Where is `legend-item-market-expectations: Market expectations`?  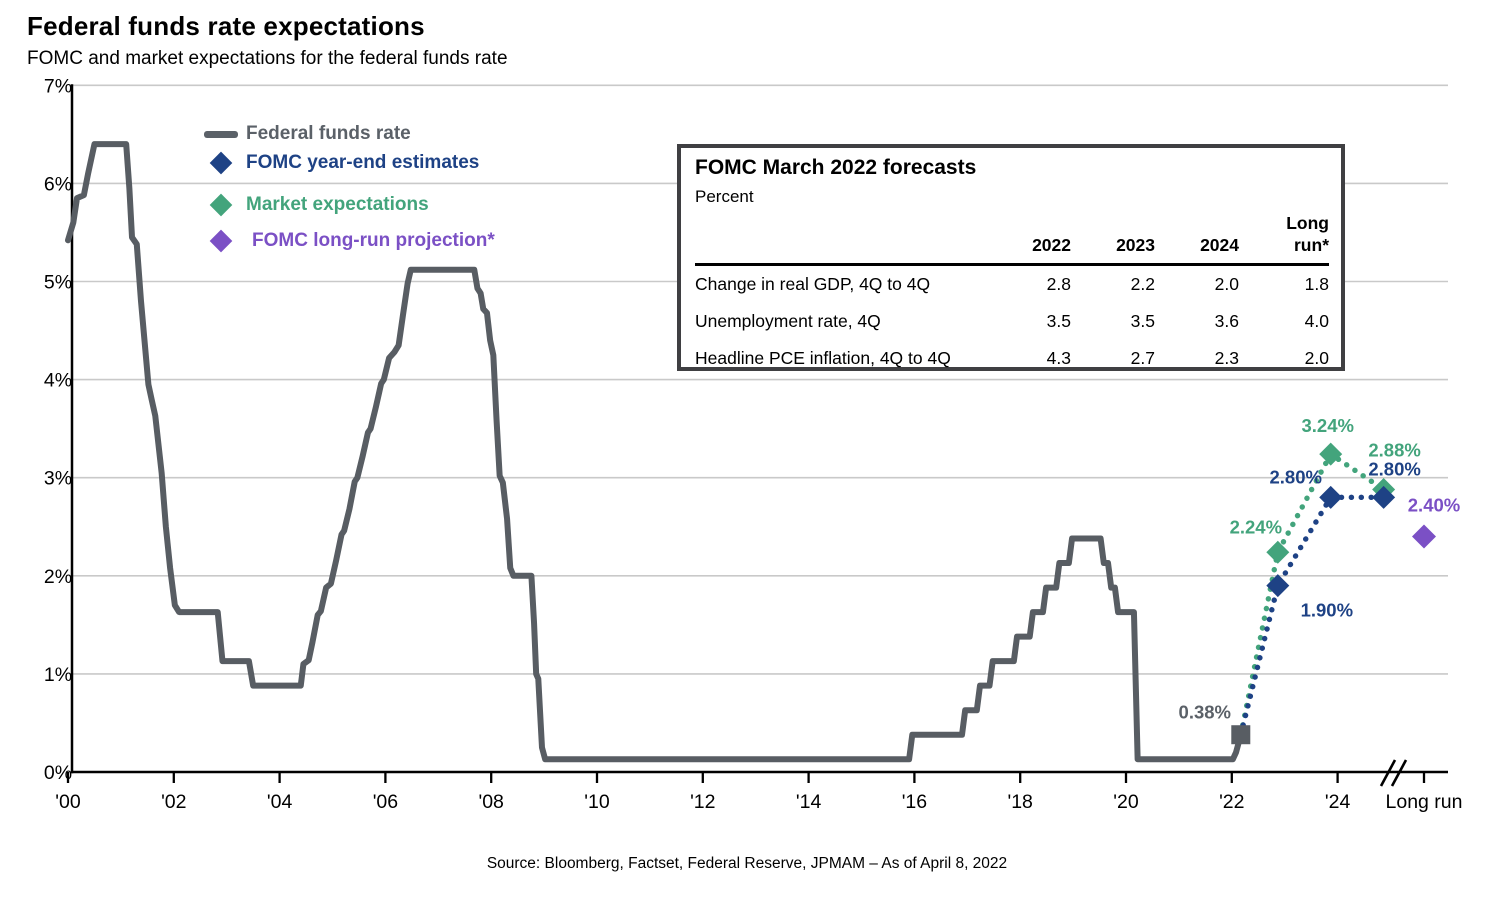
legend-item-market-expectations: Market expectations is located at coordinates (312, 205).